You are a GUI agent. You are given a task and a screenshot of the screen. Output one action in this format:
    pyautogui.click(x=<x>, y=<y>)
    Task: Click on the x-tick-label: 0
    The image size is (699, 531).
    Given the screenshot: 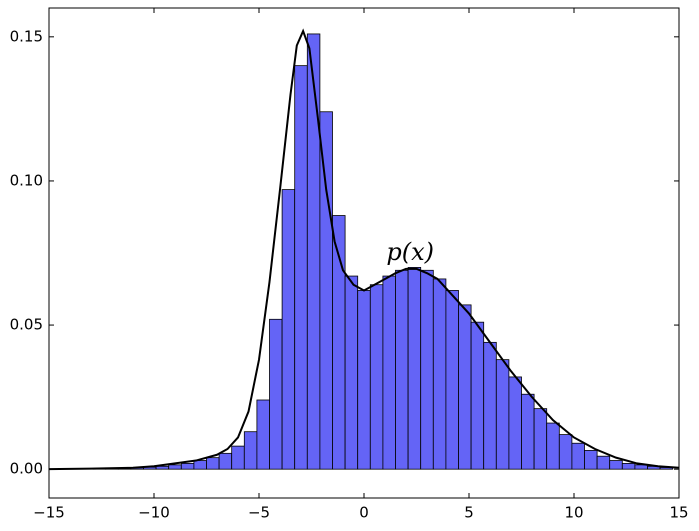 What is the action you would take?
    pyautogui.click(x=364, y=513)
    